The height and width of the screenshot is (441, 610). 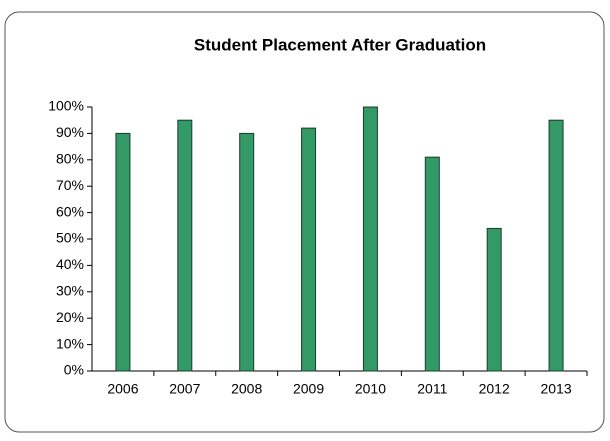 What do you see at coordinates (184, 389) in the screenshot?
I see `x-tick-label: 2007` at bounding box center [184, 389].